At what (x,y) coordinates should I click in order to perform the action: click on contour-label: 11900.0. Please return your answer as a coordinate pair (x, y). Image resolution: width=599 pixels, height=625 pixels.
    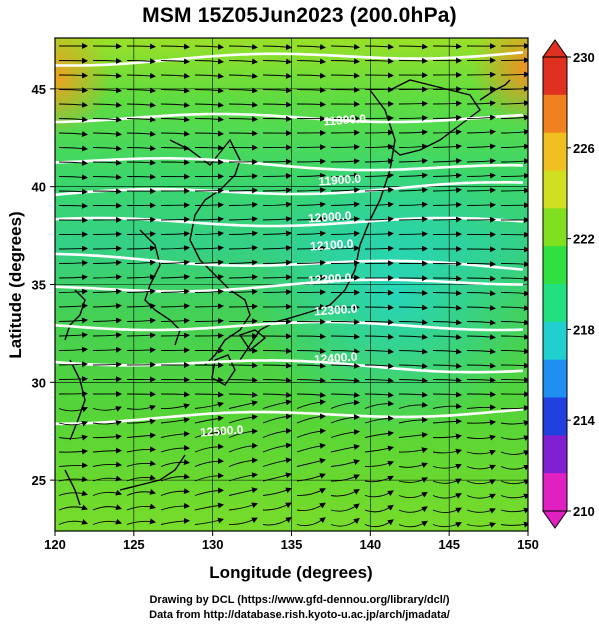
    Looking at the image, I should click on (340, 180).